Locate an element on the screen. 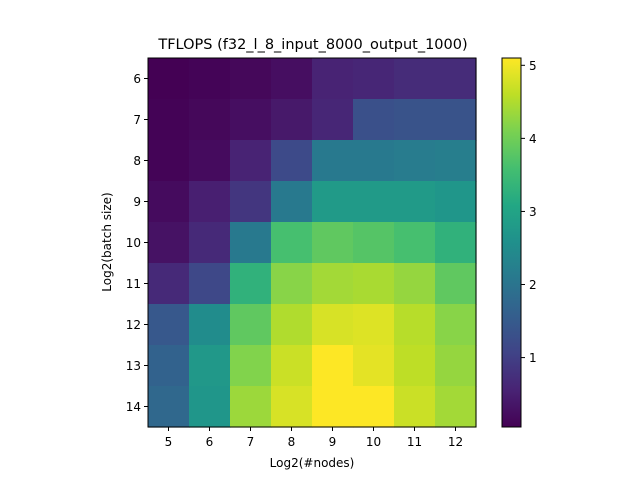 The height and width of the screenshot is (480, 640). x-tick-label: 5 is located at coordinates (169, 442).